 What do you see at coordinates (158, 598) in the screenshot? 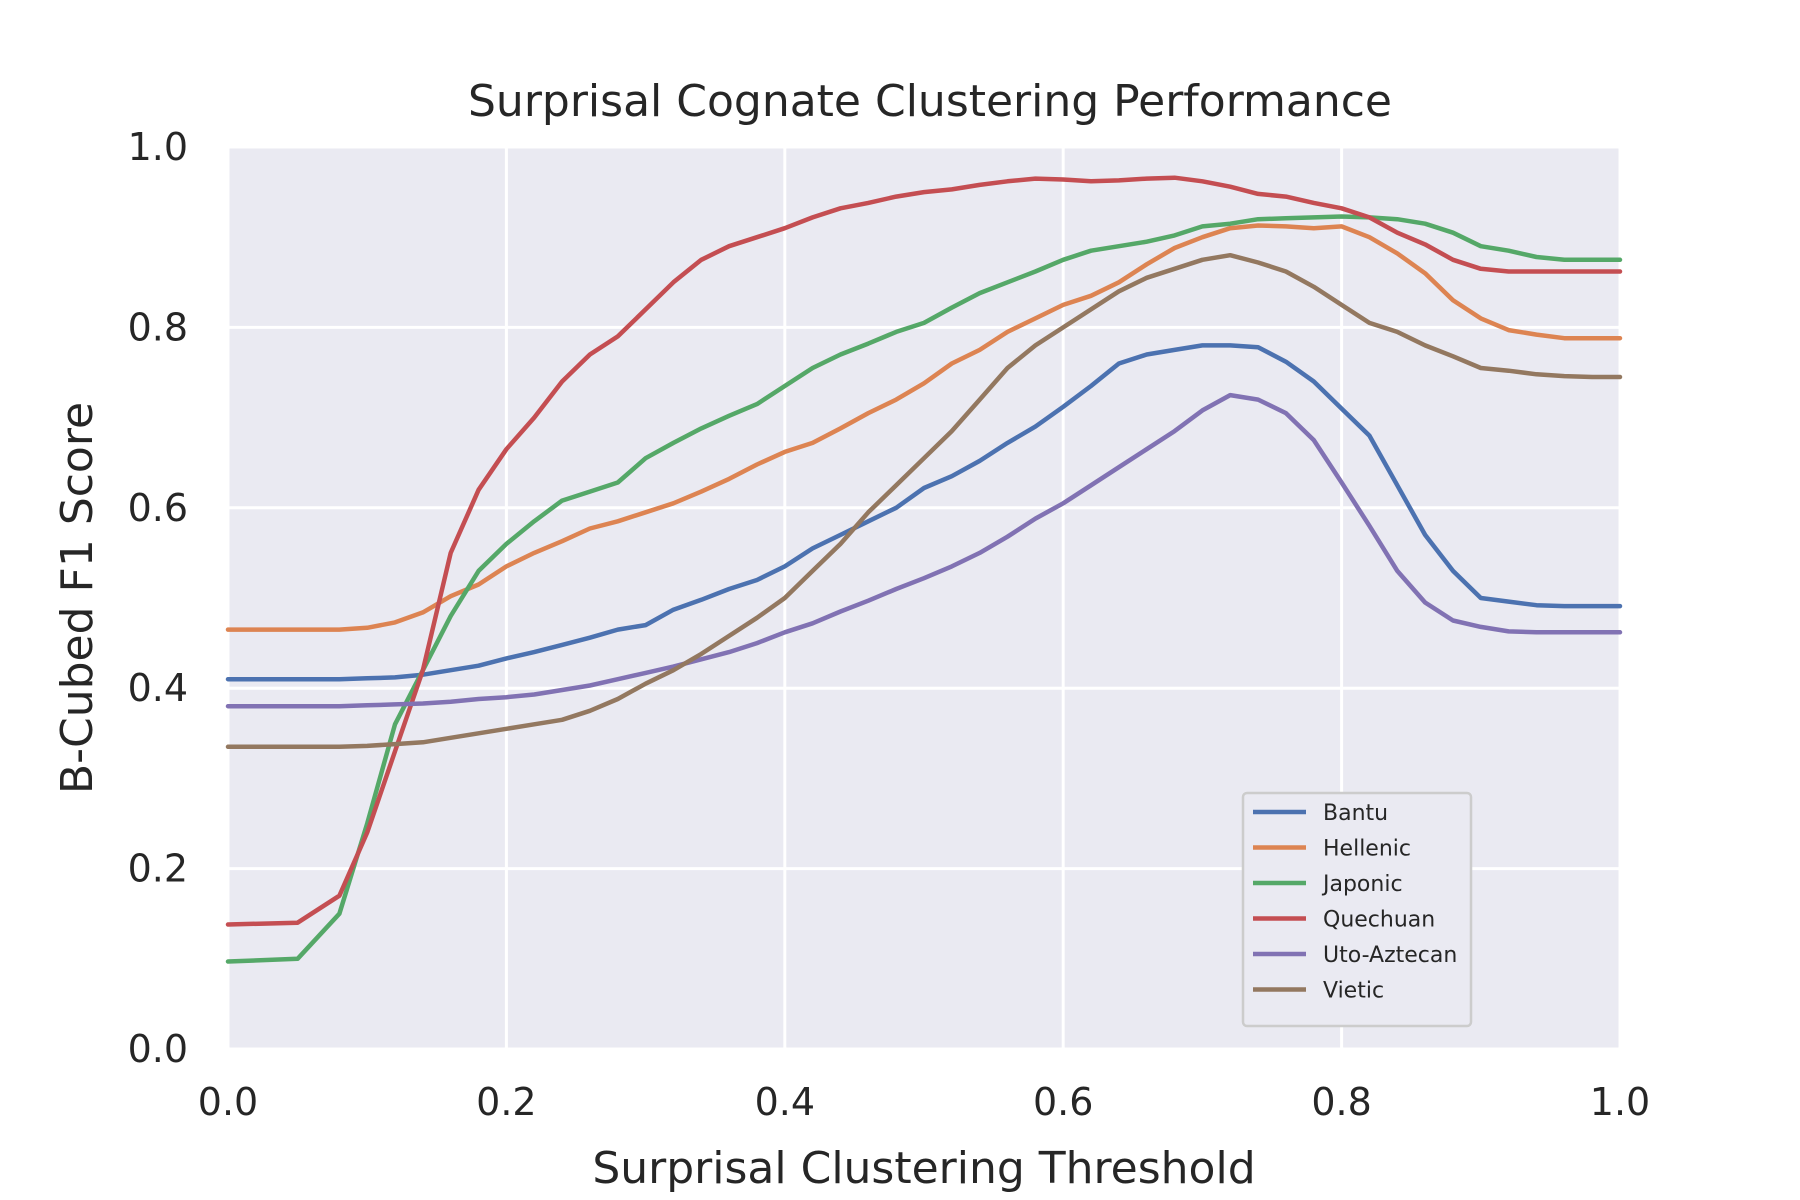
I see `y-axis-ticks: 0.0 0.2 0.4 0.6 0.8 1.0` at bounding box center [158, 598].